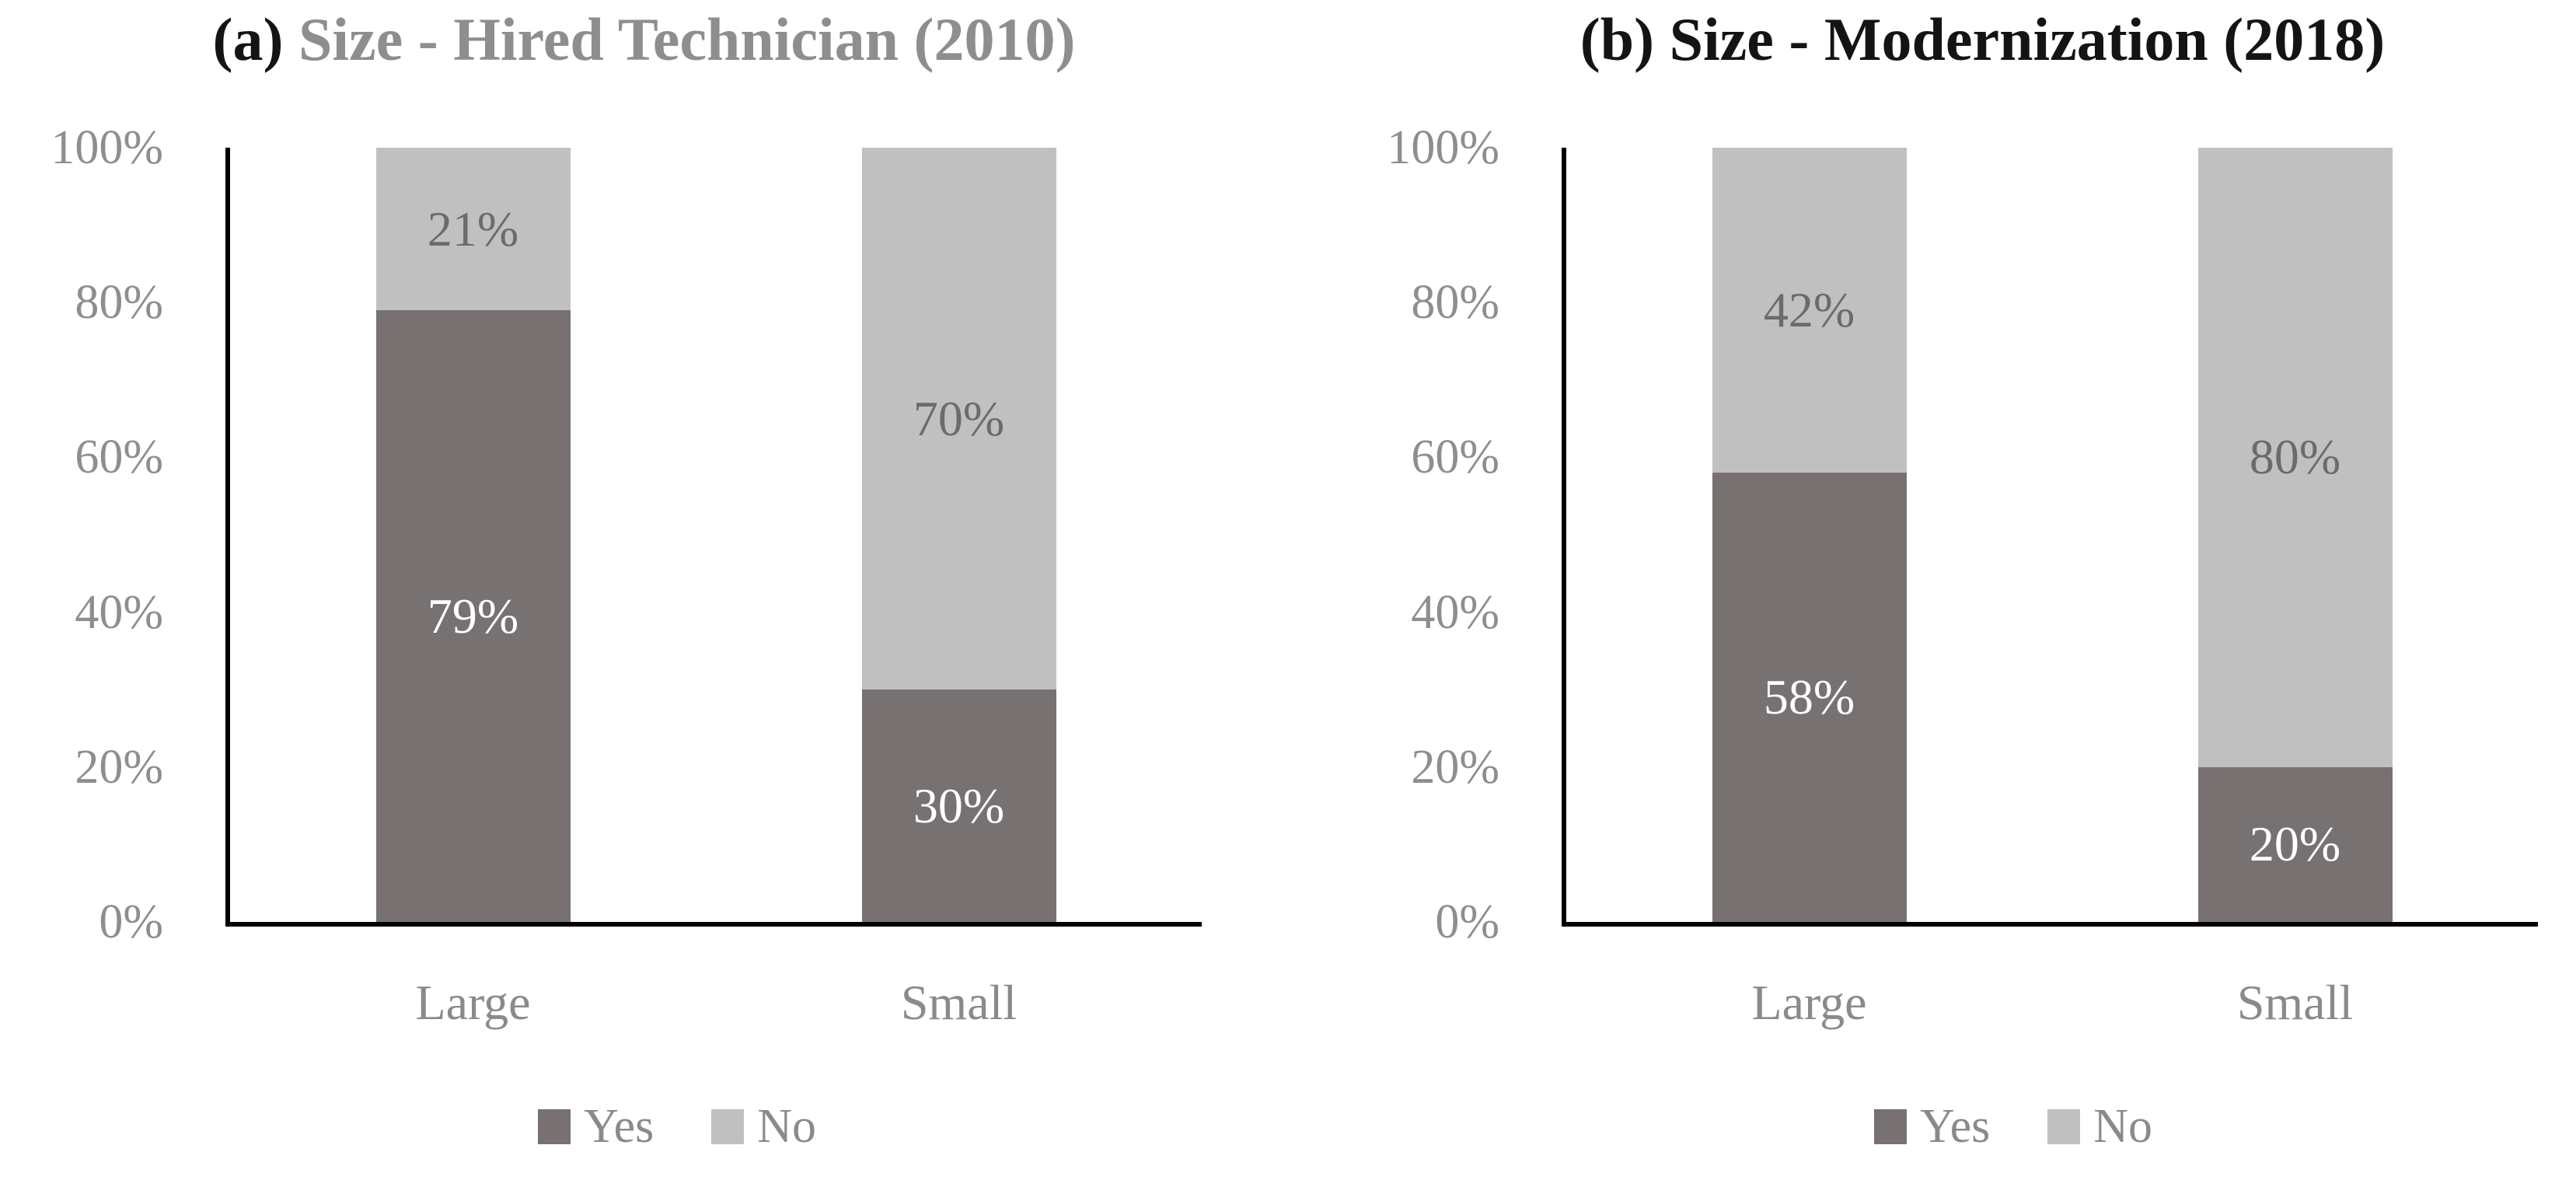 Image resolution: width=2576 pixels, height=1187 pixels. I want to click on chart-title-a: (a) Size - Hired Technician (2010), so click(644, 40).